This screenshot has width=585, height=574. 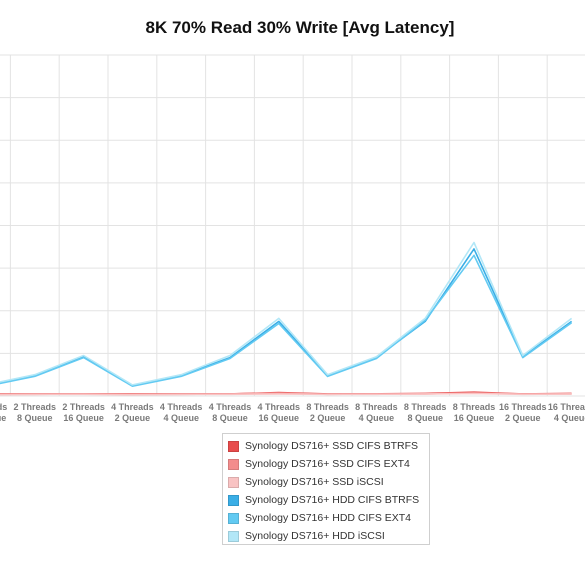 I want to click on x-tick-label: 4 Threads 8 Queue, so click(x=230, y=412).